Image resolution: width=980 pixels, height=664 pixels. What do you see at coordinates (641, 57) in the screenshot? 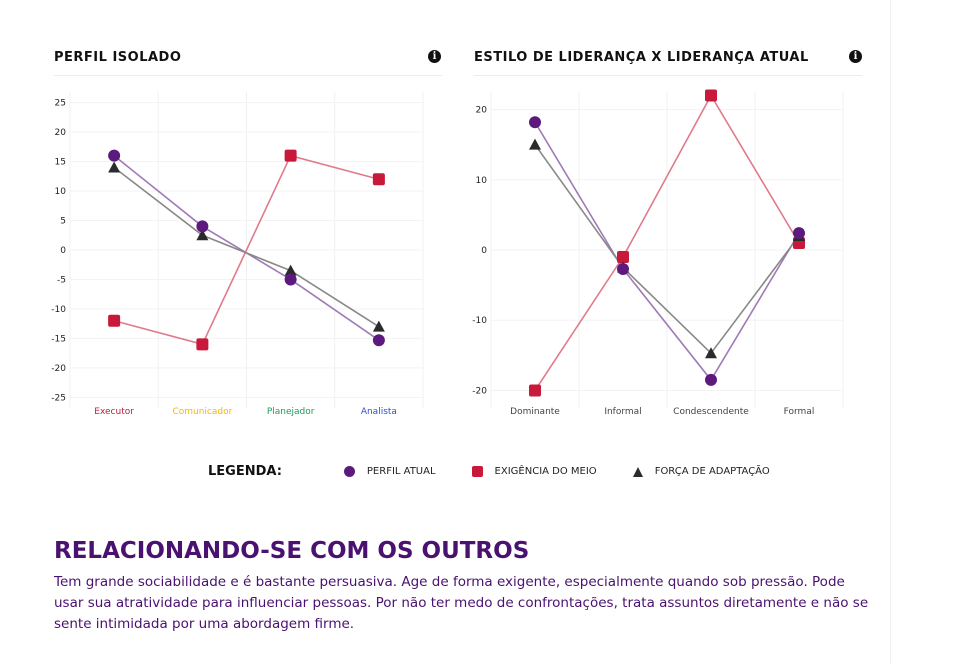
I see `chart-title-estilo-lideranca: ESTILO DE LIDERANÇA X LIDERANÇA ATUAL` at bounding box center [641, 57].